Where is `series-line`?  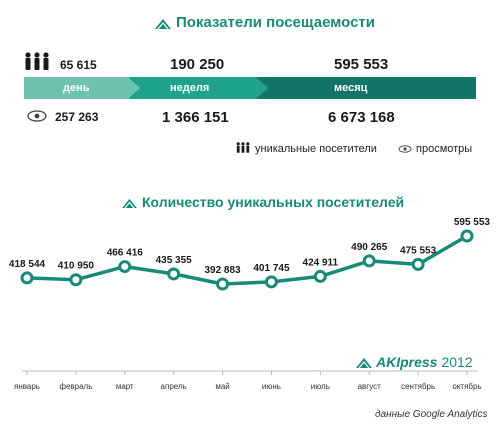
series-line is located at coordinates (247, 260).